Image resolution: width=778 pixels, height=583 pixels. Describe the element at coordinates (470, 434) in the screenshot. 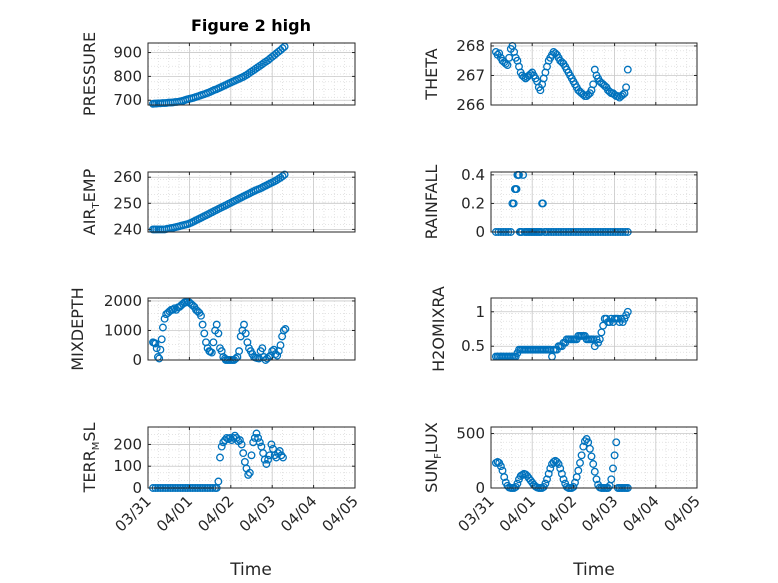

I see `y-tick-label: 500` at that location.